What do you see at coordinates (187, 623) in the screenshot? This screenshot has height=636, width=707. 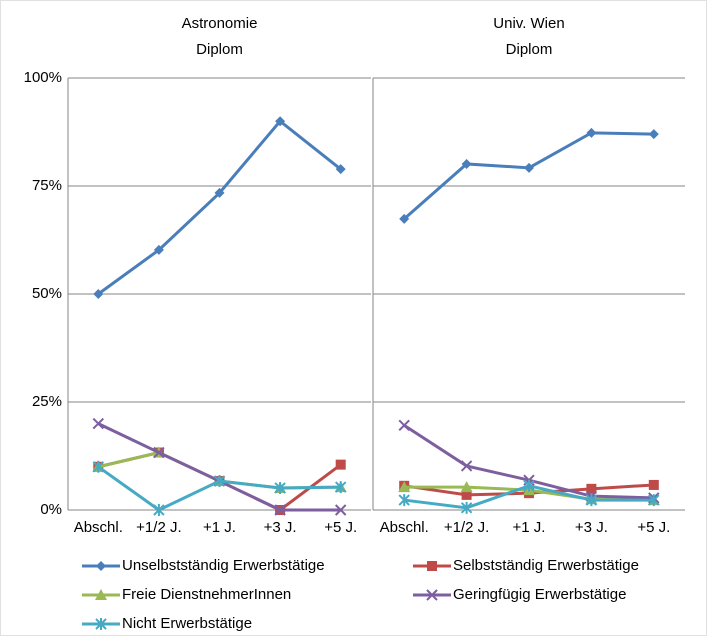 I see `legend-label: Nicht Erwerbstätige` at bounding box center [187, 623].